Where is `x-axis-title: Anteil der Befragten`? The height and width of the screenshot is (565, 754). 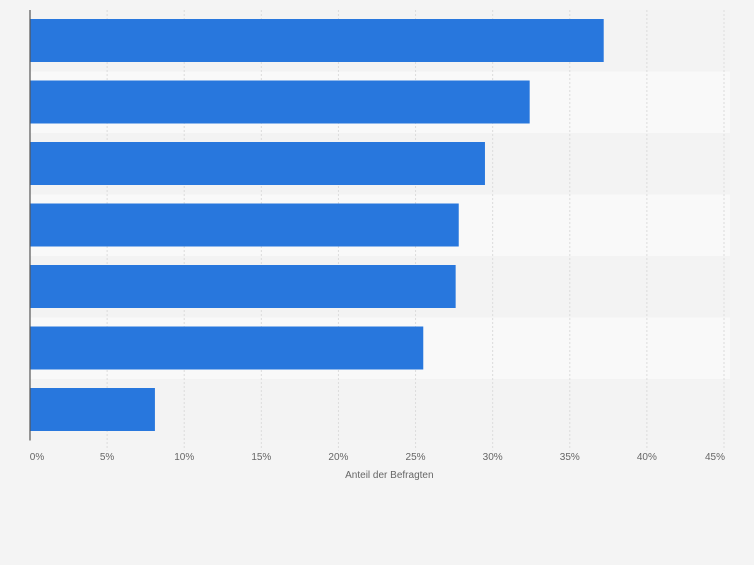 x-axis-title: Anteil der Befragten is located at coordinates (389, 475).